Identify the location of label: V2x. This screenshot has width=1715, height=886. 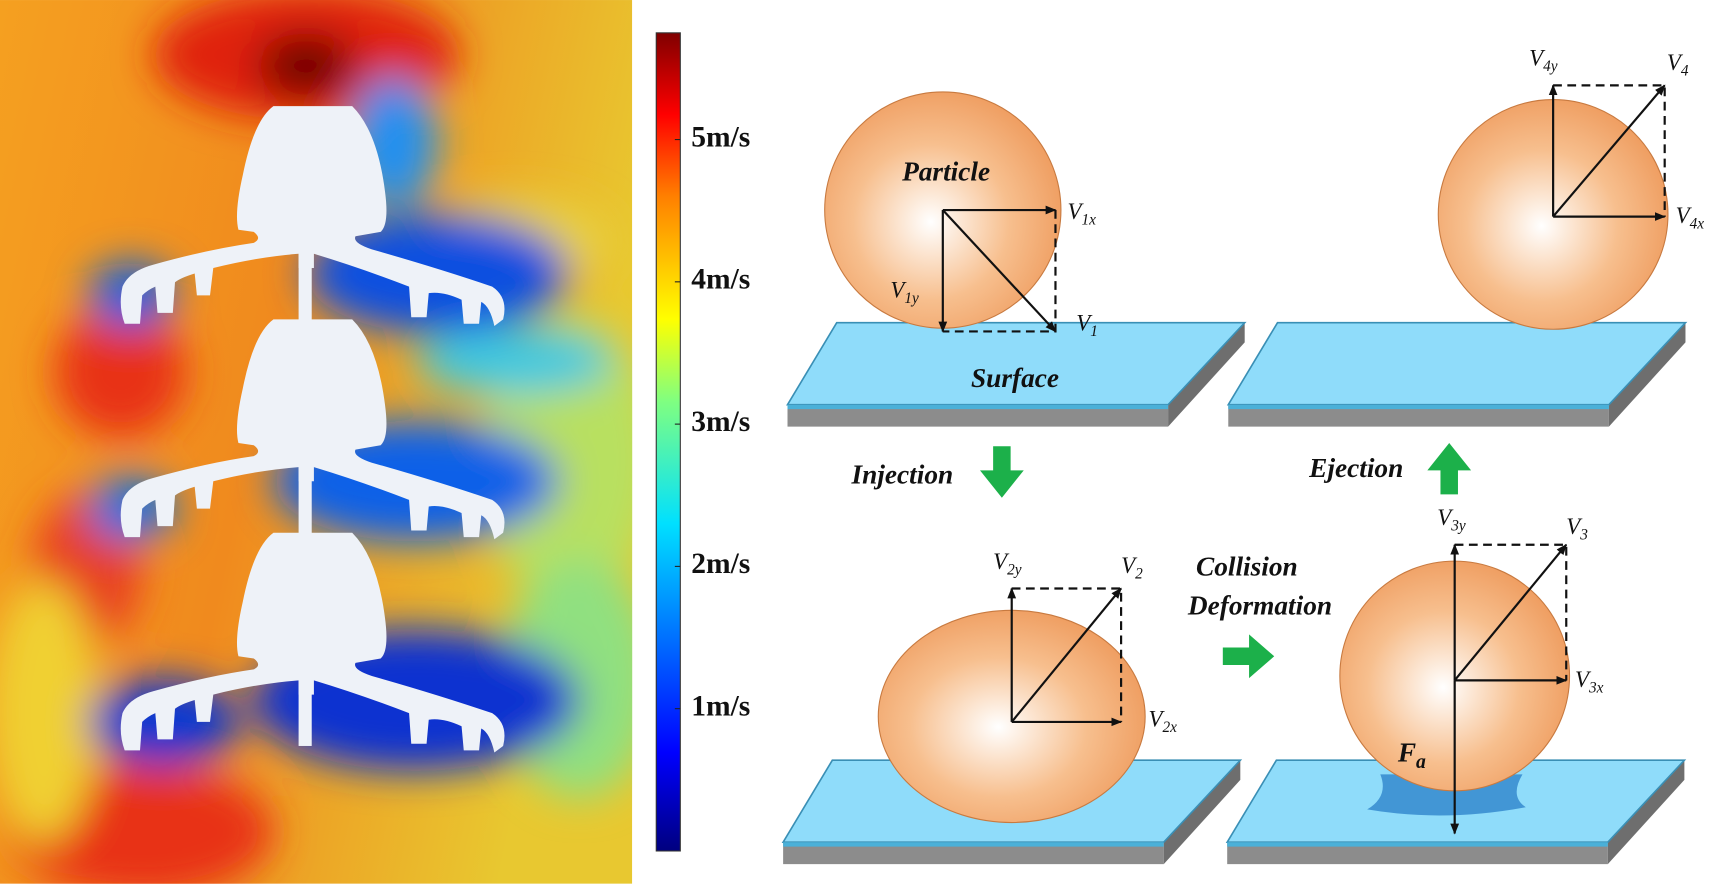
(1162, 720).